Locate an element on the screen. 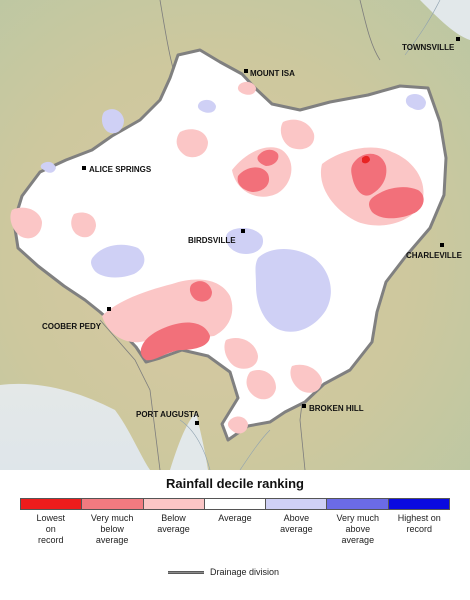  city-broken-hill: BROKEN HILL is located at coordinates (333, 408).